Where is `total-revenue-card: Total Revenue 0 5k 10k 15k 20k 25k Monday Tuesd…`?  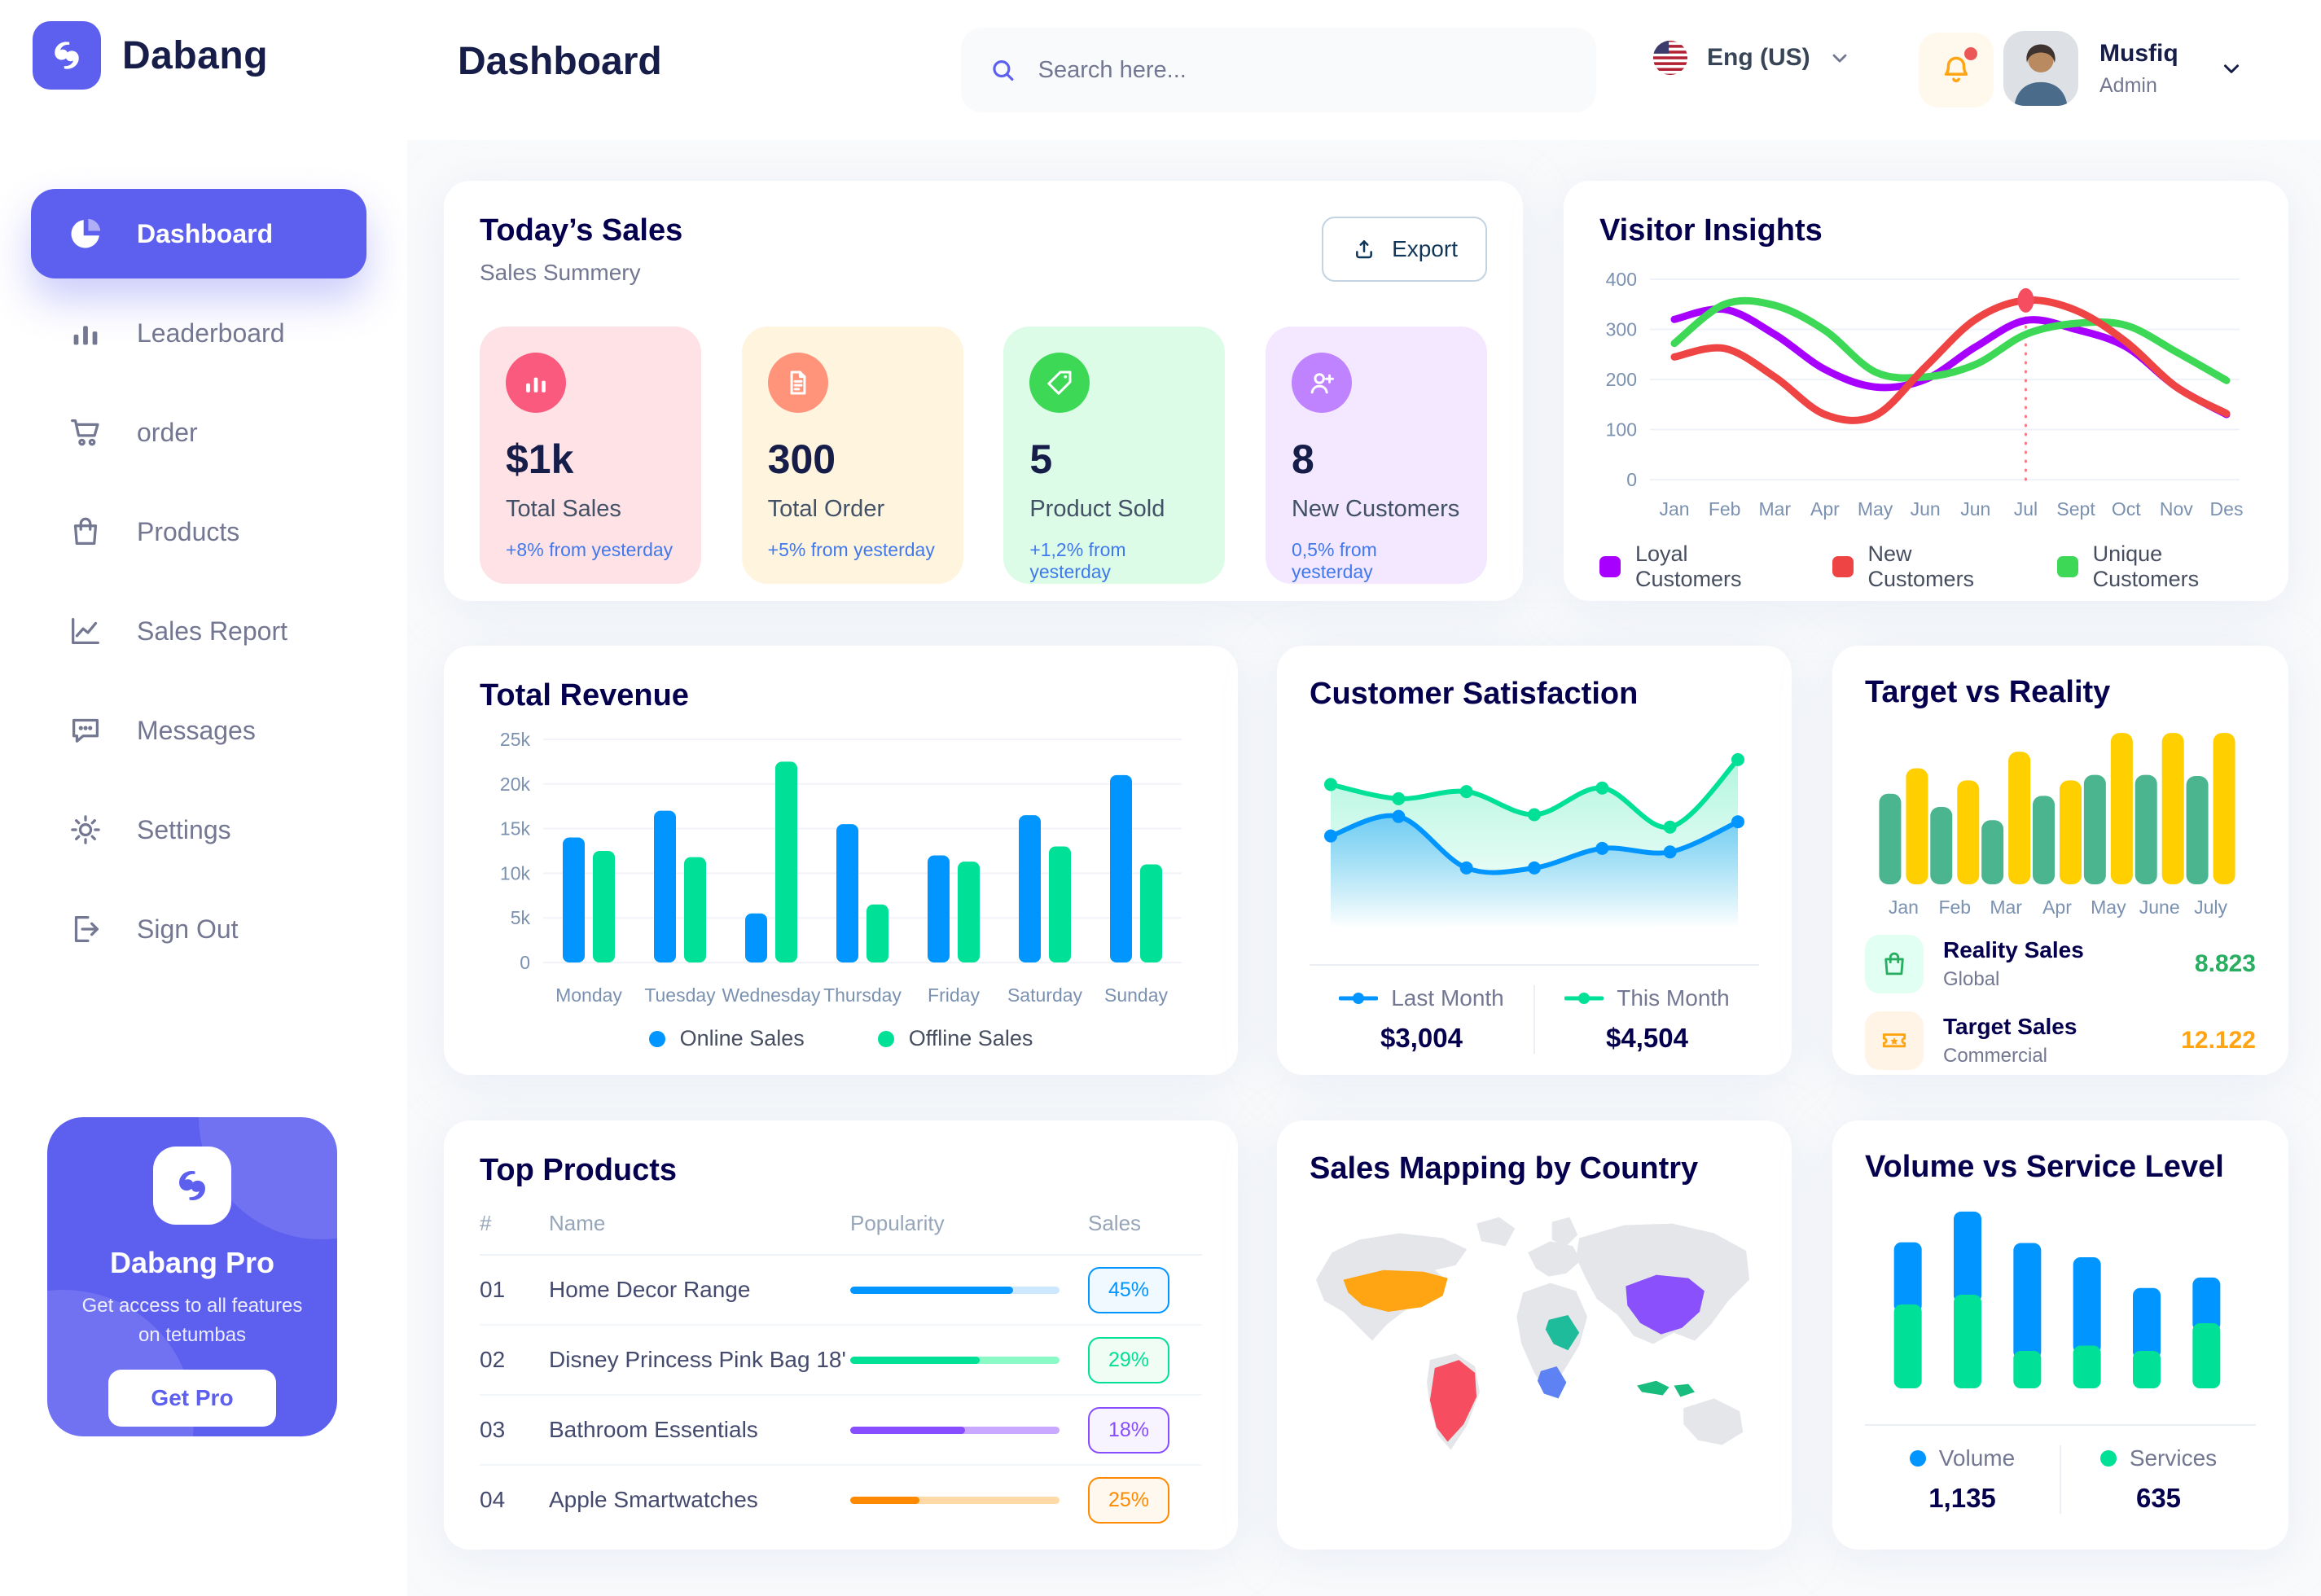
total-revenue-card: Total Revenue 0 5k 10k 15k 20k 25k Monday Tuesd… is located at coordinates (841, 860).